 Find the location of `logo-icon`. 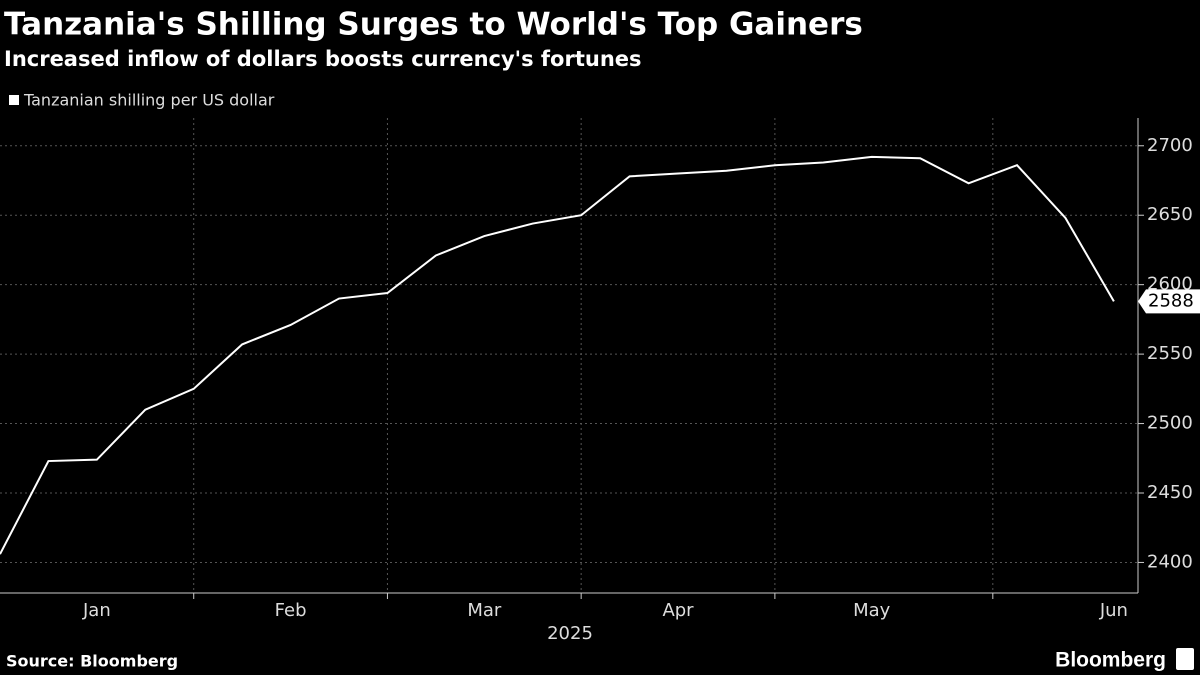

logo-icon is located at coordinates (1185, 659).